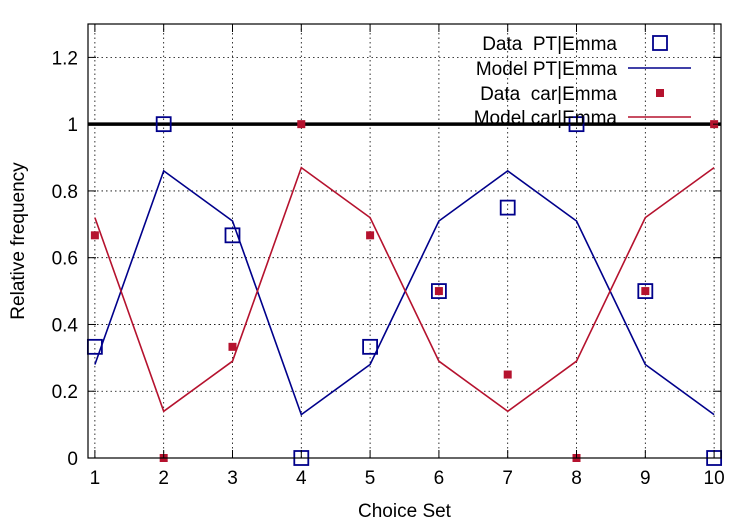 Image resolution: width=750 pixels, height=525 pixels. Describe the element at coordinates (301, 478) in the screenshot. I see `x-tick-label: 4` at that location.